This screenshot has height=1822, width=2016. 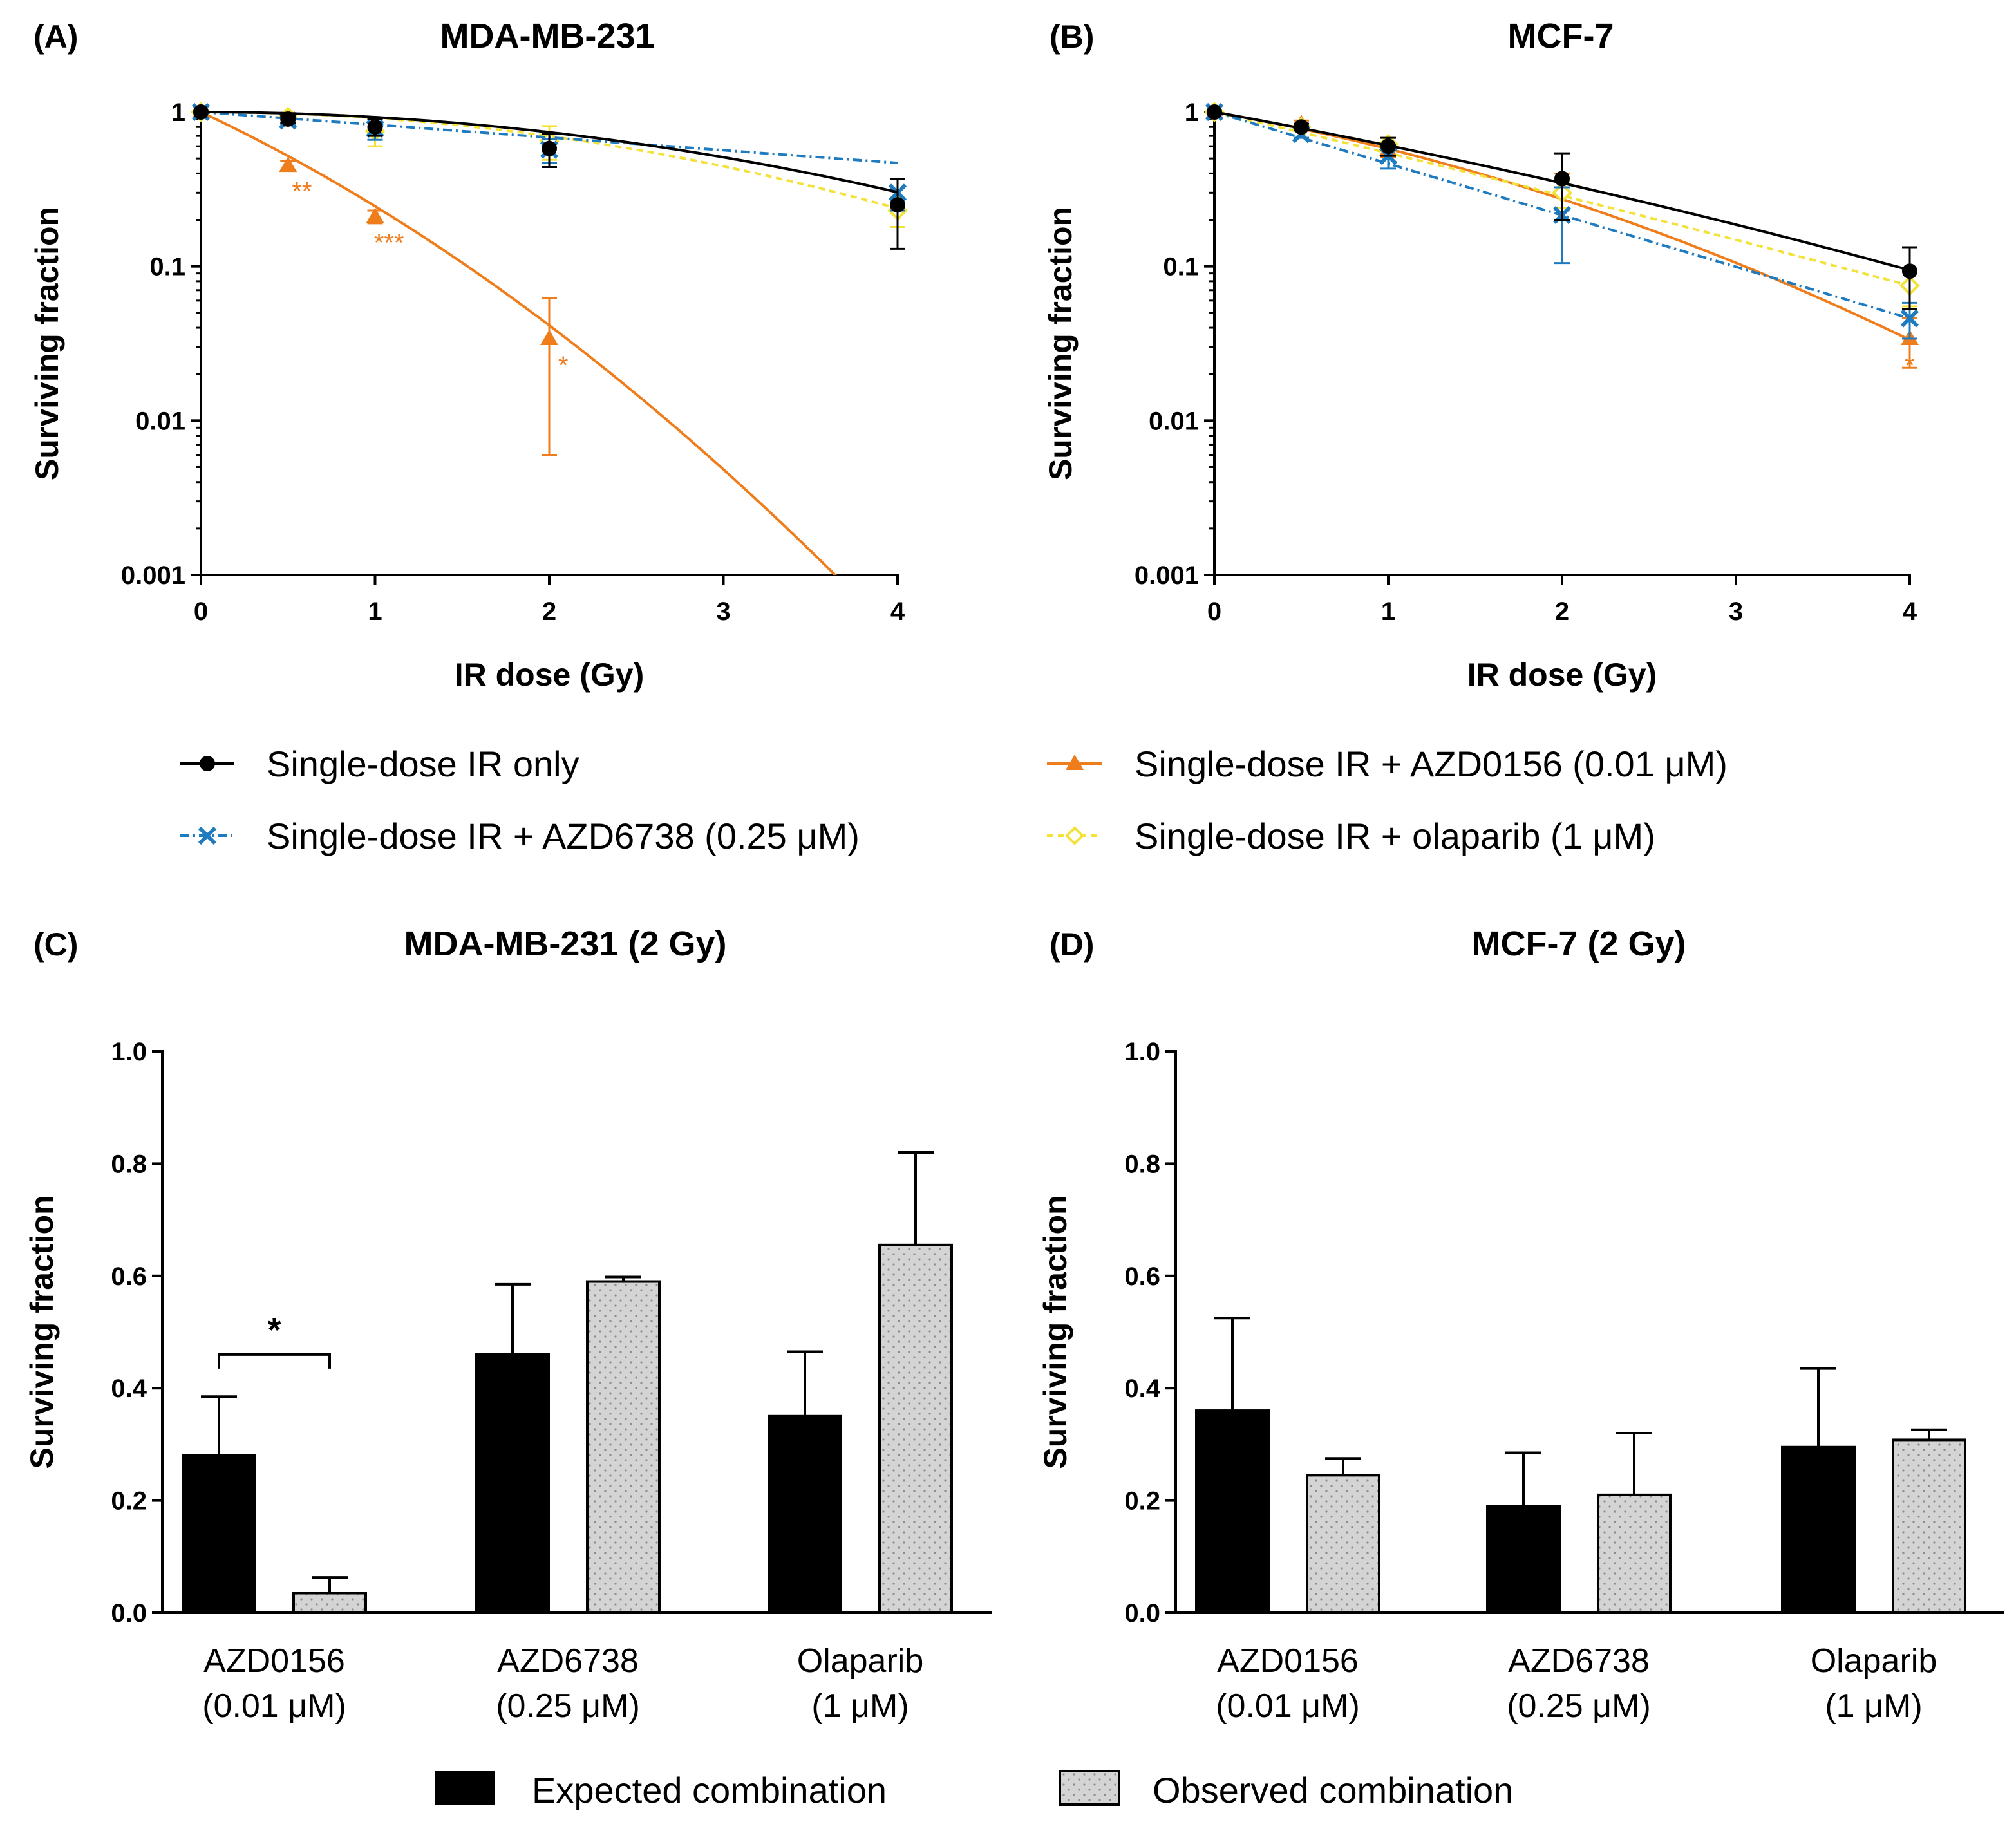 I want to click on y-tick-label: 0.01, so click(x=160, y=421).